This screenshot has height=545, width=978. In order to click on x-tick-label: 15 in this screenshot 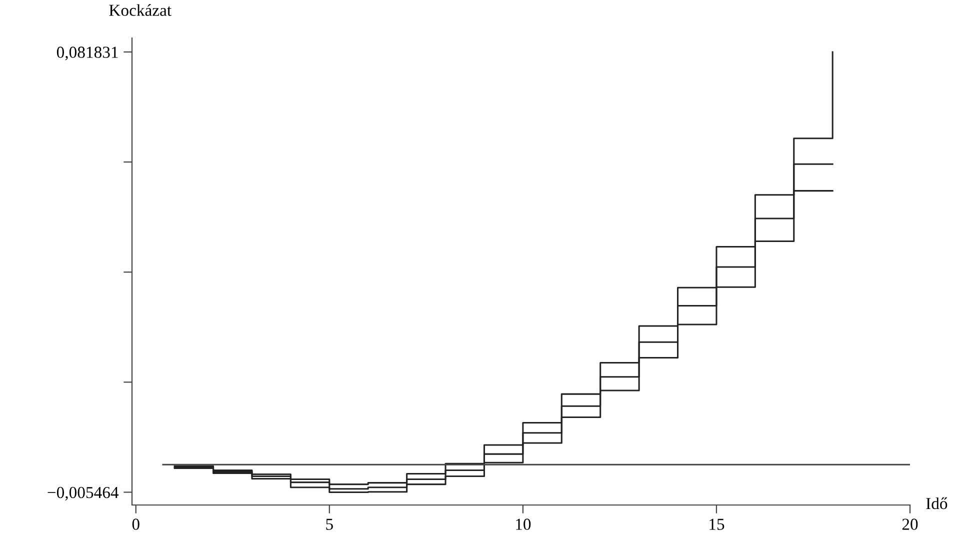, I will do `click(717, 524)`.